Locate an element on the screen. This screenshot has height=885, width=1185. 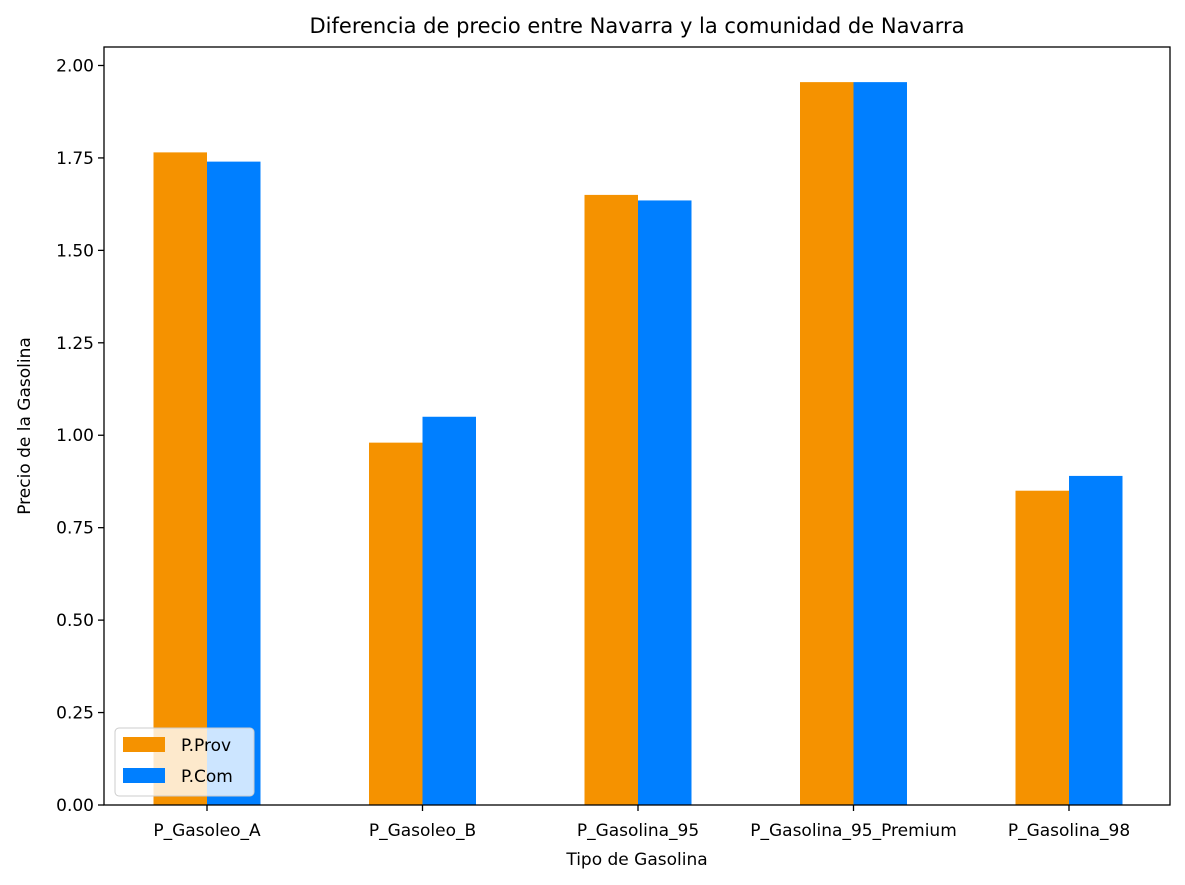
y-tick-label: 1.00 is located at coordinates (75, 436).